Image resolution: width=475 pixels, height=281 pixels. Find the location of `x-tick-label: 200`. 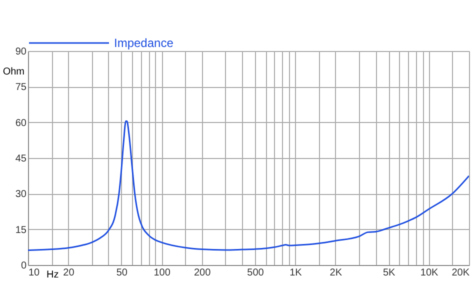

x-tick-label: 200 is located at coordinates (203, 273).